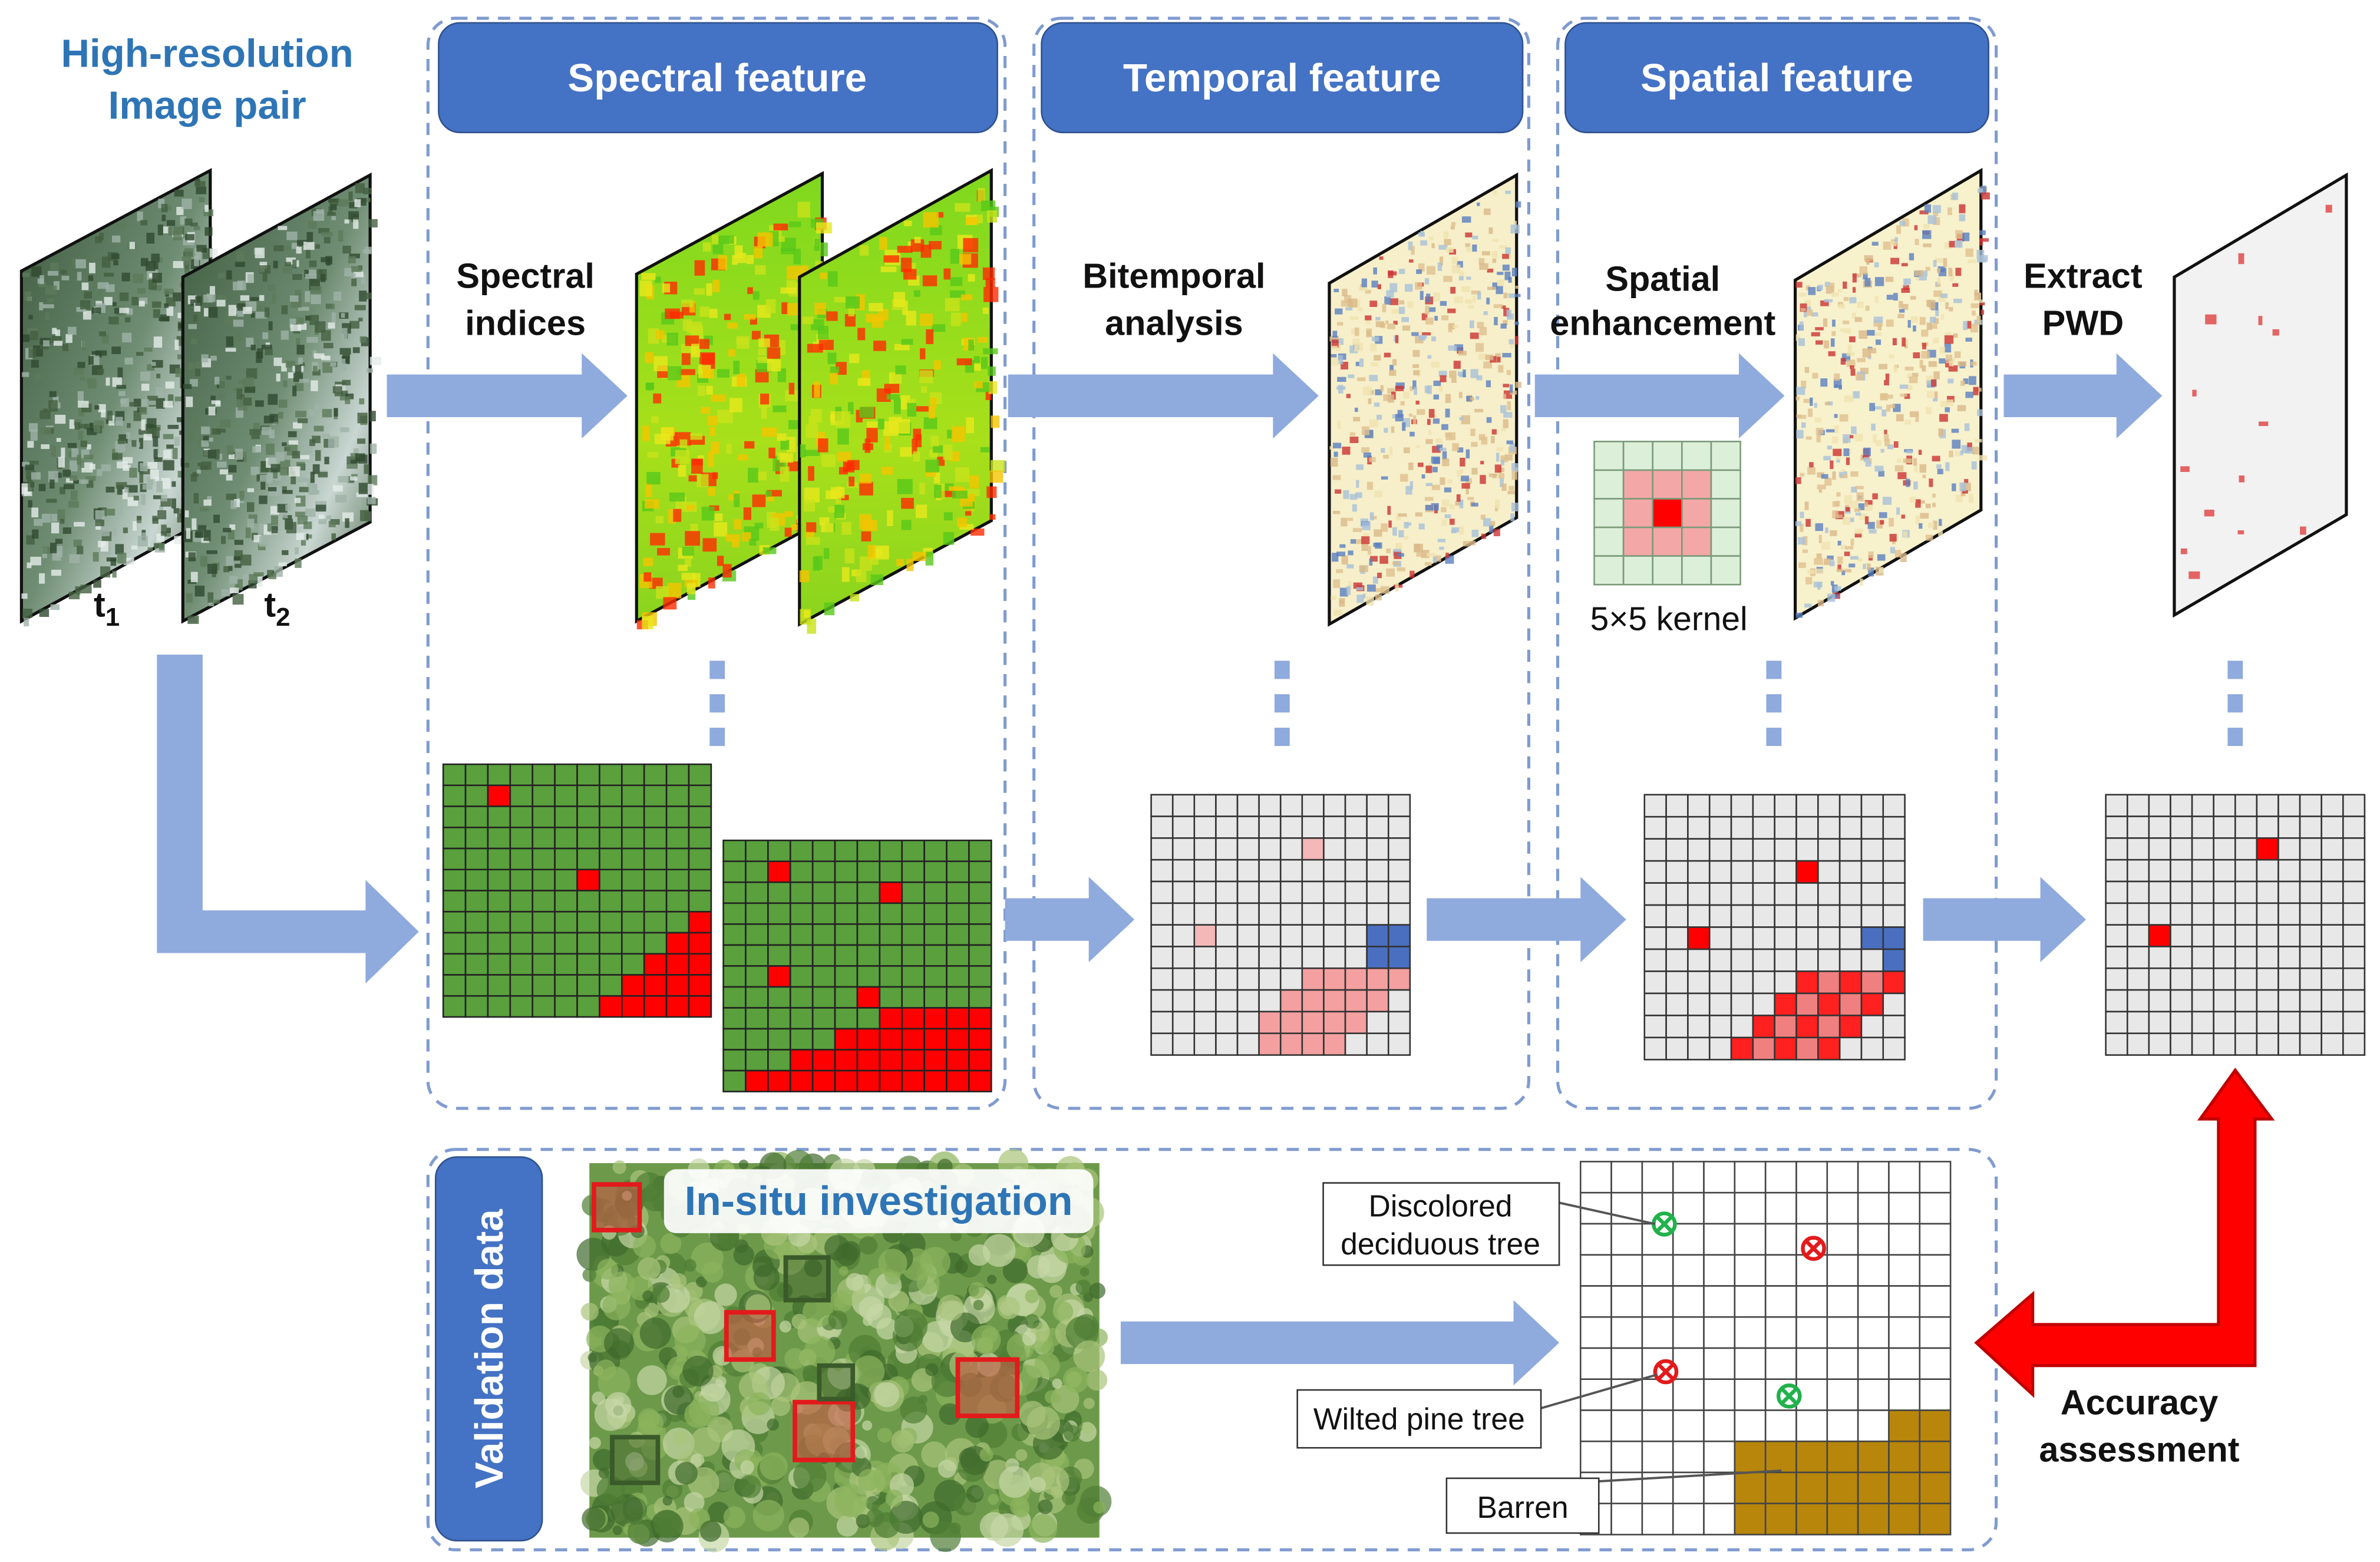 The height and width of the screenshot is (1562, 2380). Describe the element at coordinates (1789, 1396) in the screenshot. I see `sample-marker-cross` at that location.